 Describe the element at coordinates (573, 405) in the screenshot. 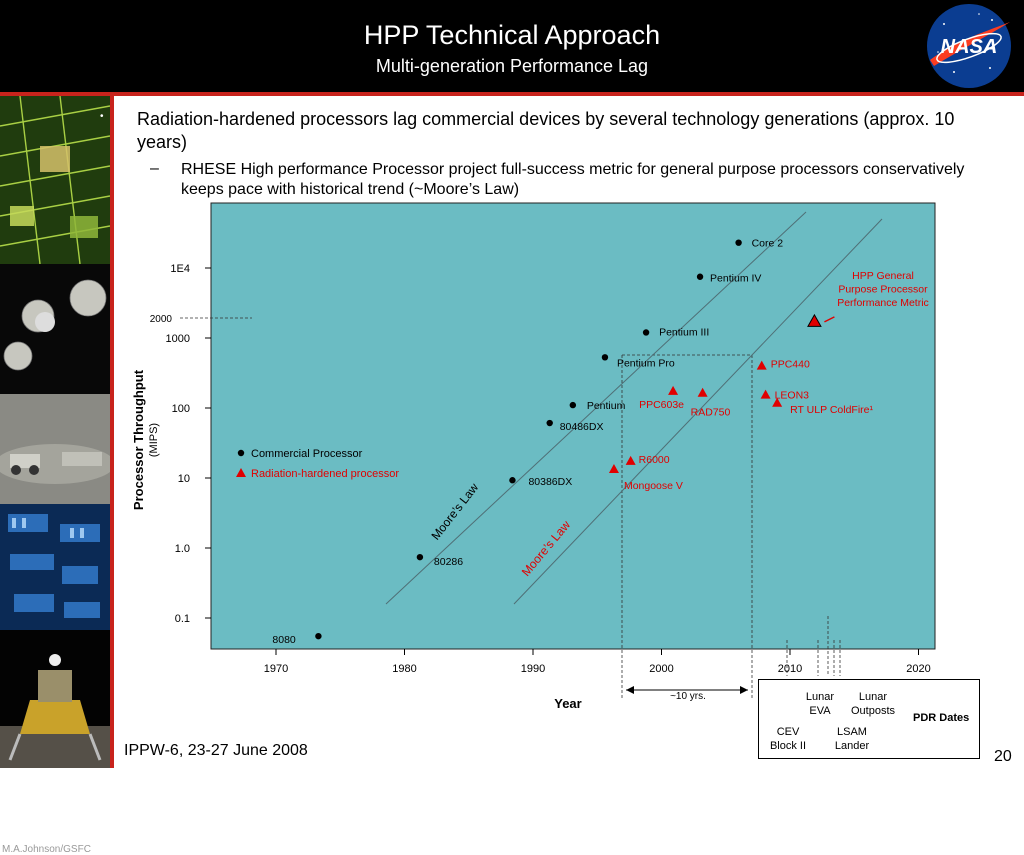

I see `point-pentium` at that location.